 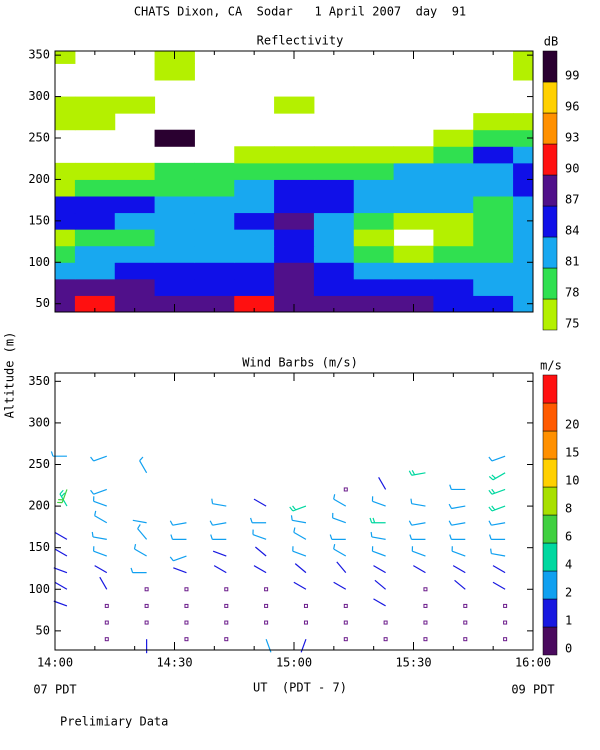 What do you see at coordinates (568, 621) in the screenshot?
I see `colorbar-tick-label: 1` at bounding box center [568, 621].